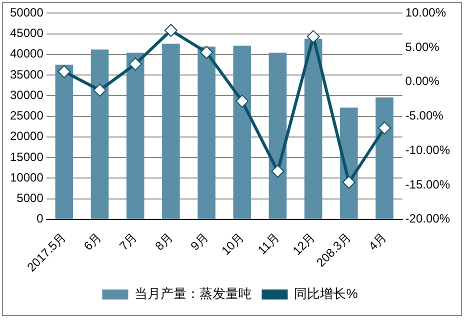 This screenshot has height=320, width=466. I want to click on y2-tick-label: 5.00%, so click(422, 47).